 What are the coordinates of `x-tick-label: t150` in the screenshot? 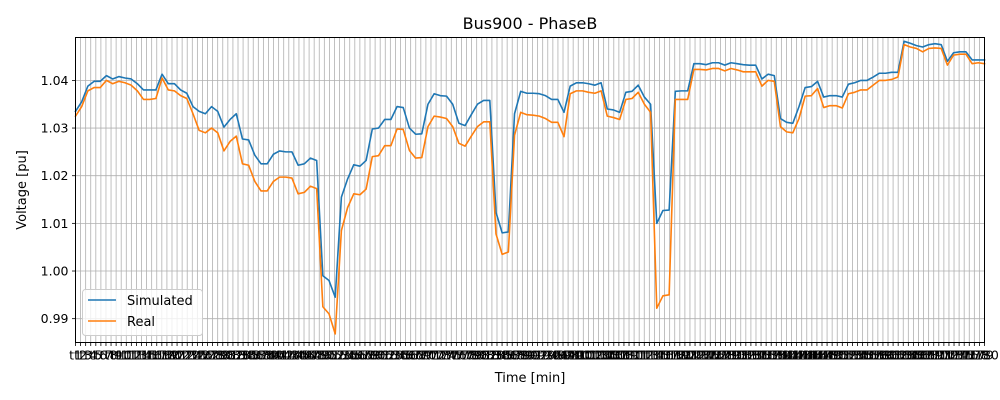 It's located at (832, 355).